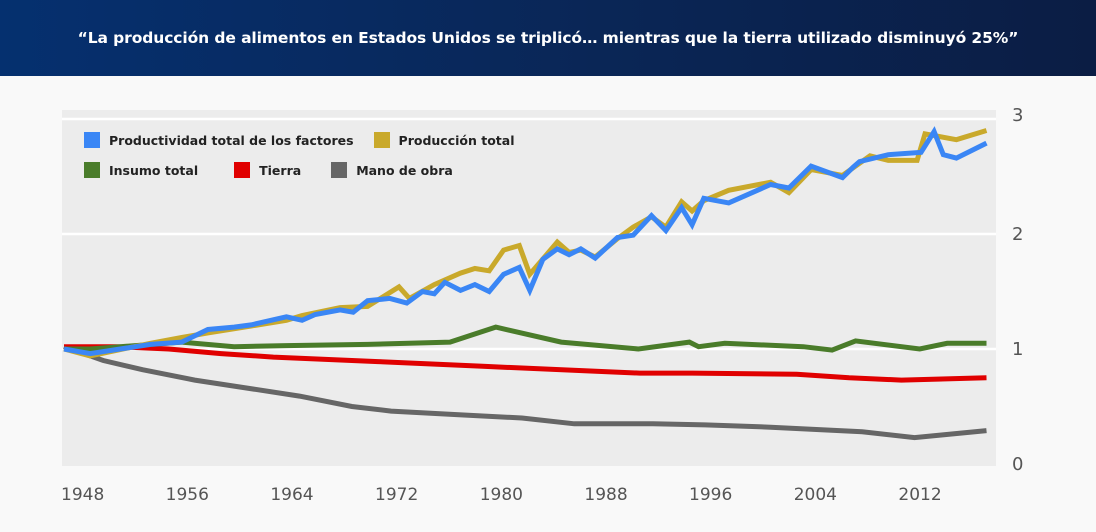  I want to click on legend-item-input: Insumo total, so click(141, 170).